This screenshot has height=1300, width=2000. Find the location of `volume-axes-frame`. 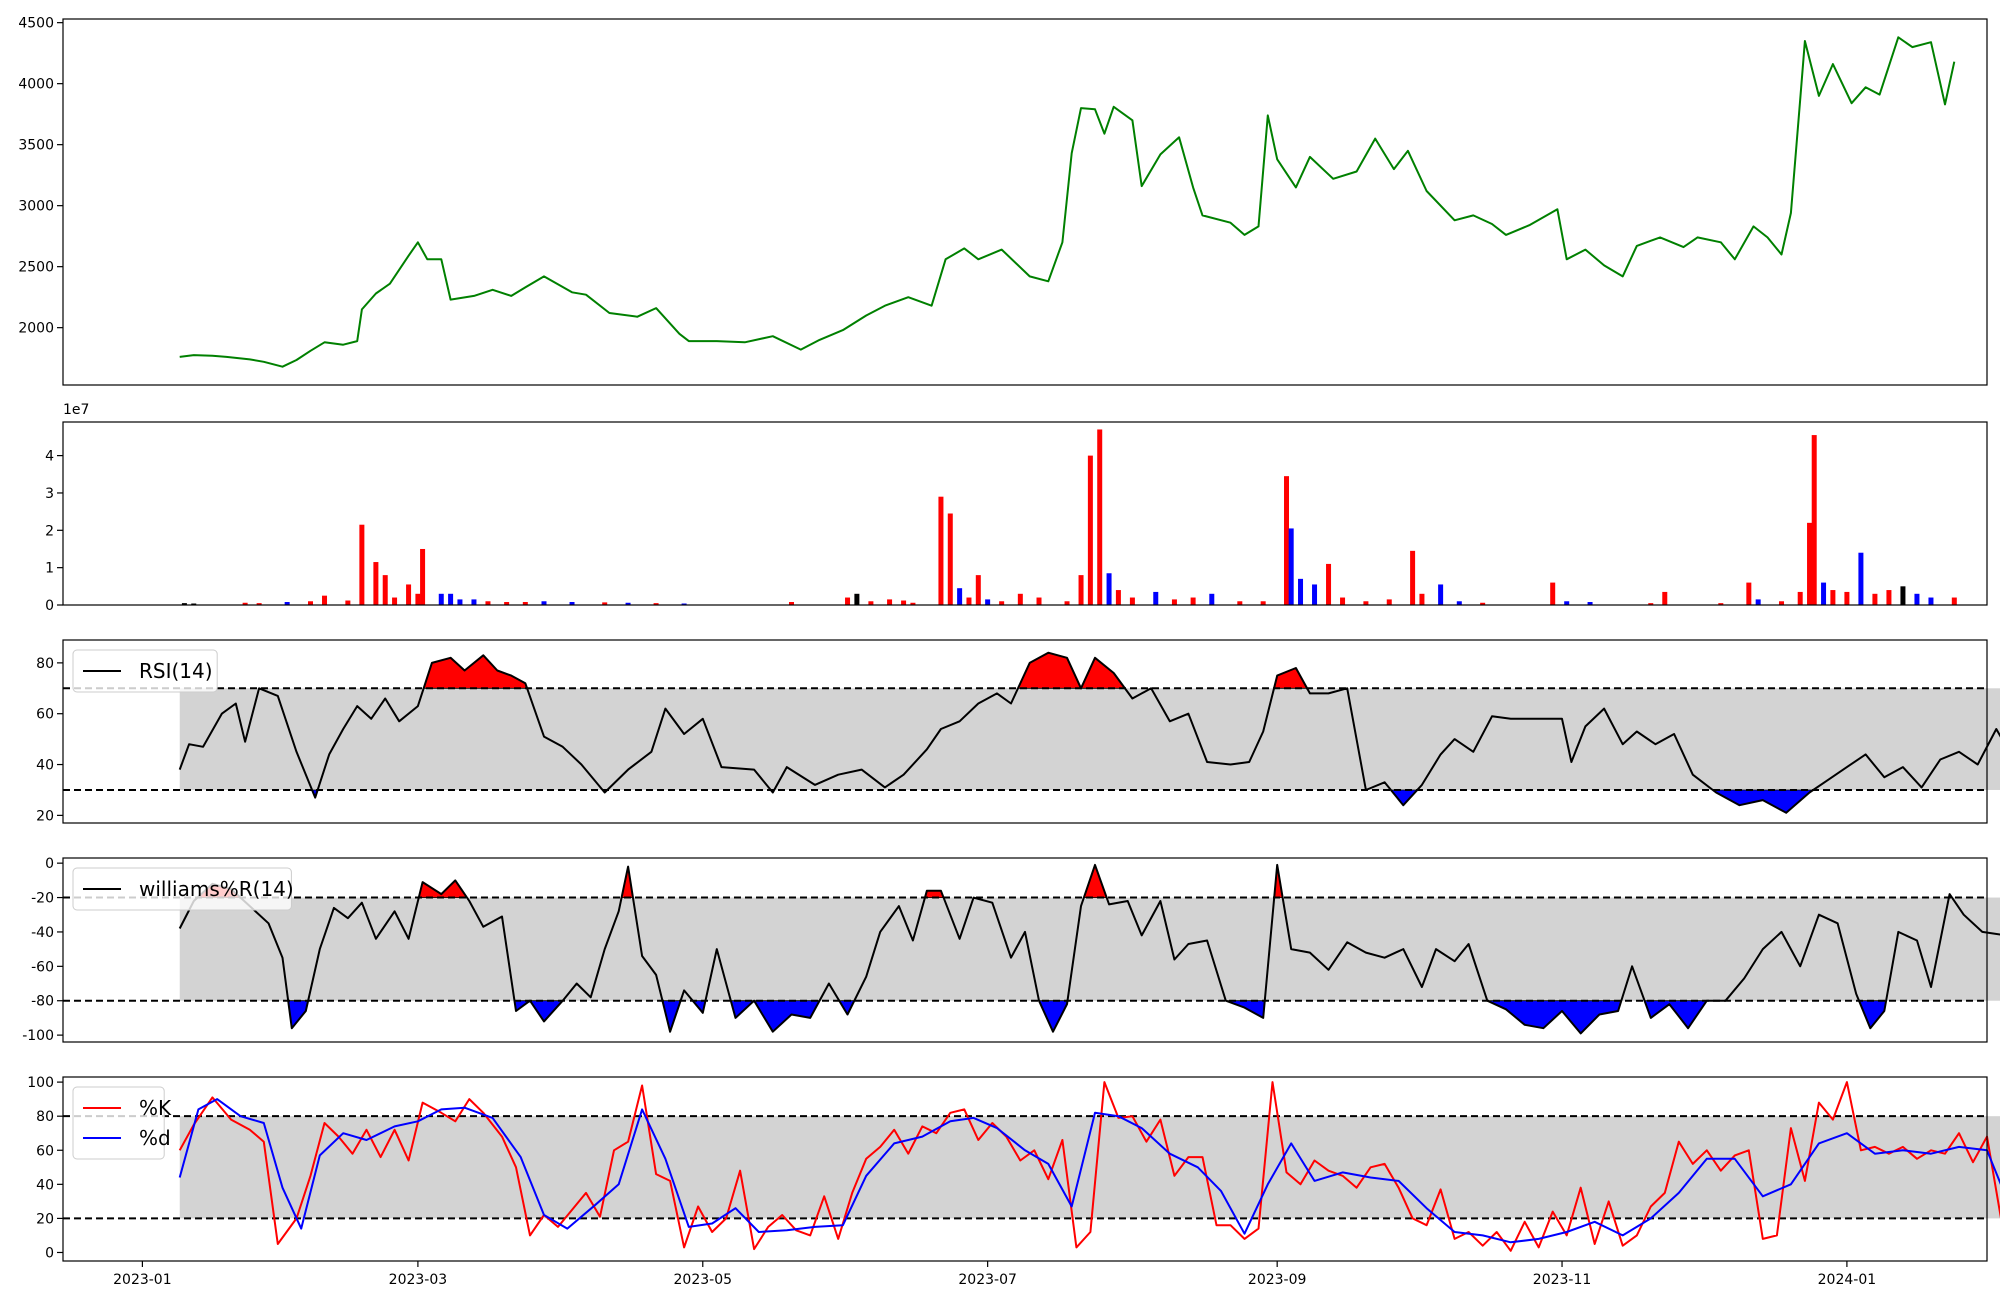

volume-axes-frame is located at coordinates (1025, 513).